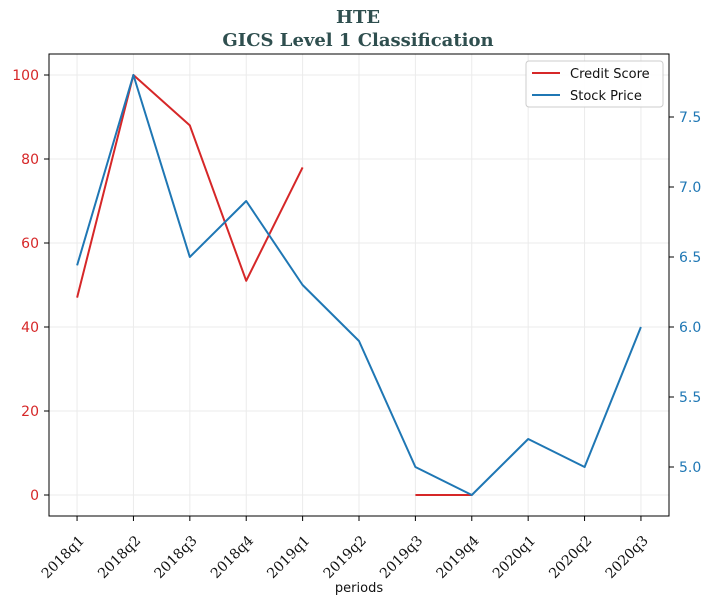 Image resolution: width=712 pixels, height=605 pixels. What do you see at coordinates (690, 188) in the screenshot?
I see `y-right-tick-label: 7.0` at bounding box center [690, 188].